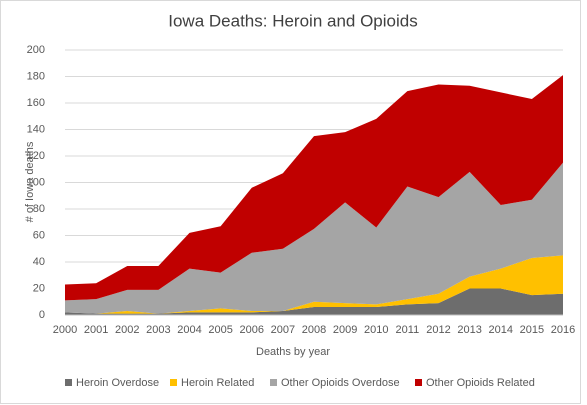 This screenshot has width=587, height=405. Describe the element at coordinates (65, 330) in the screenshot. I see `x-tick-label: 2000` at that location.